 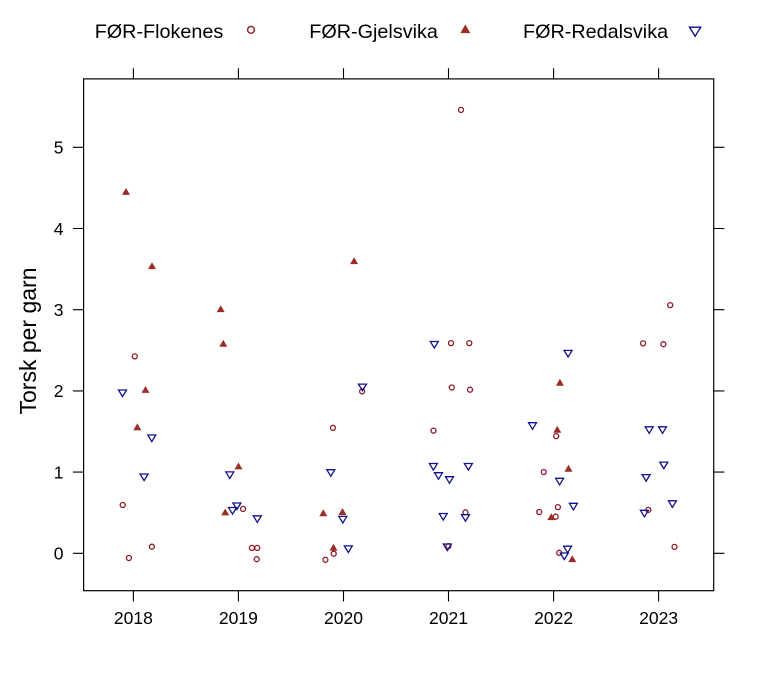 I want to click on svg-text: 2, so click(x=59, y=391).